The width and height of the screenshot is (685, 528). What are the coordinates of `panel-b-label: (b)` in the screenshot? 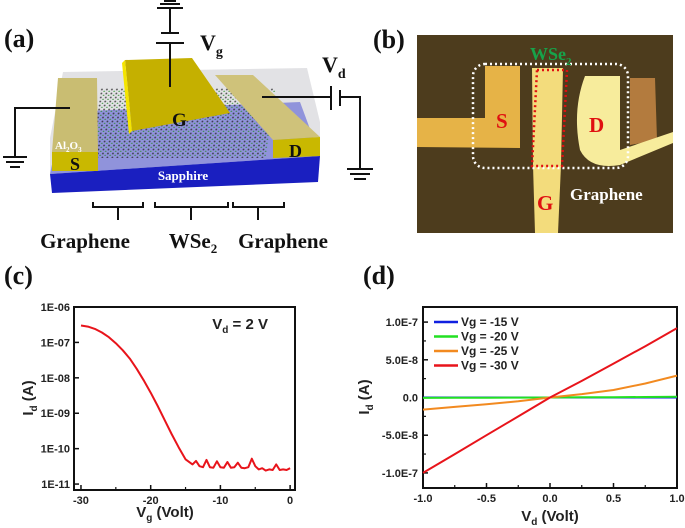 It's located at (389, 39).